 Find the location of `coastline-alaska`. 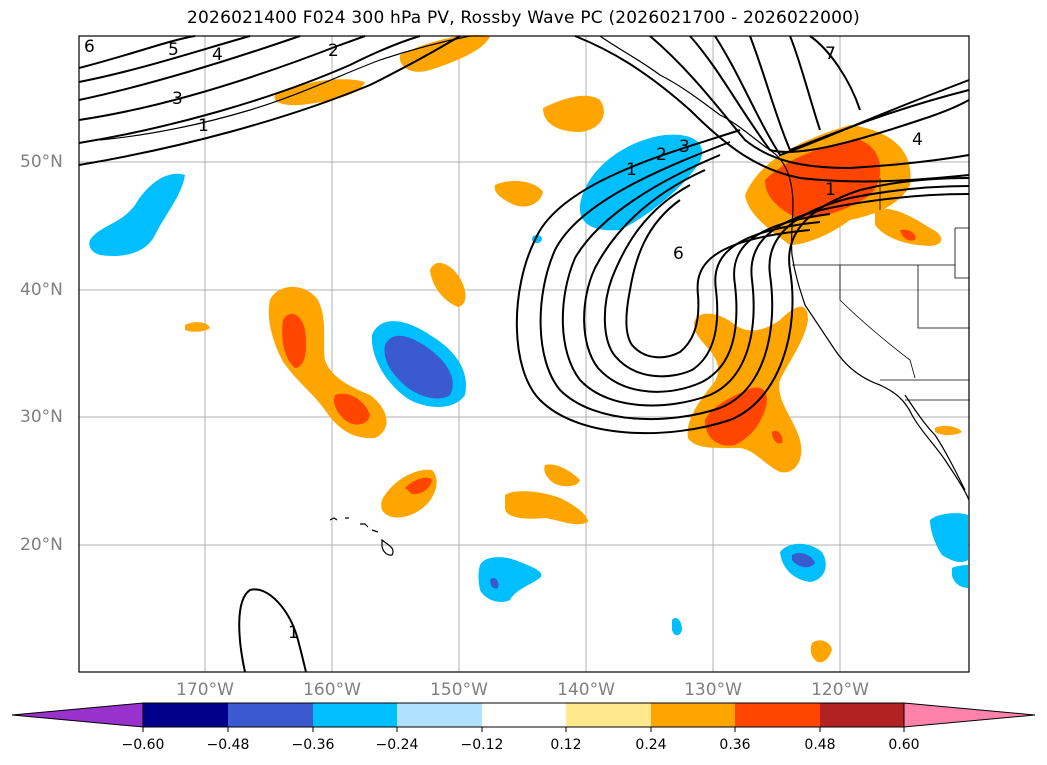

coastline-alaska is located at coordinates (285, 88).